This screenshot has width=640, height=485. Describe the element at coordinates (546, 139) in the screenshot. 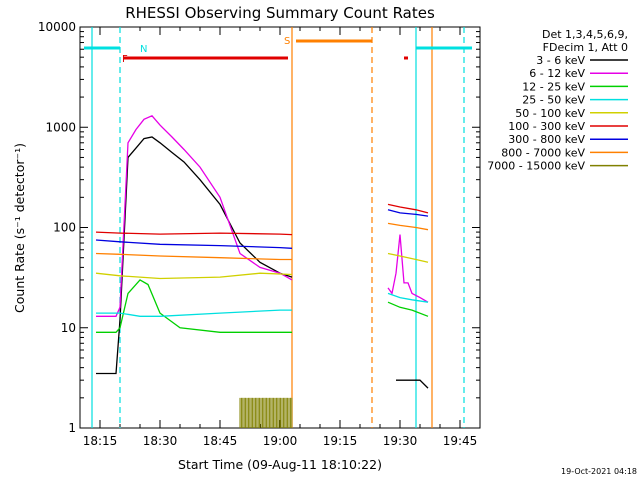

I see `legend-label: 300 - 800 keV` at that location.